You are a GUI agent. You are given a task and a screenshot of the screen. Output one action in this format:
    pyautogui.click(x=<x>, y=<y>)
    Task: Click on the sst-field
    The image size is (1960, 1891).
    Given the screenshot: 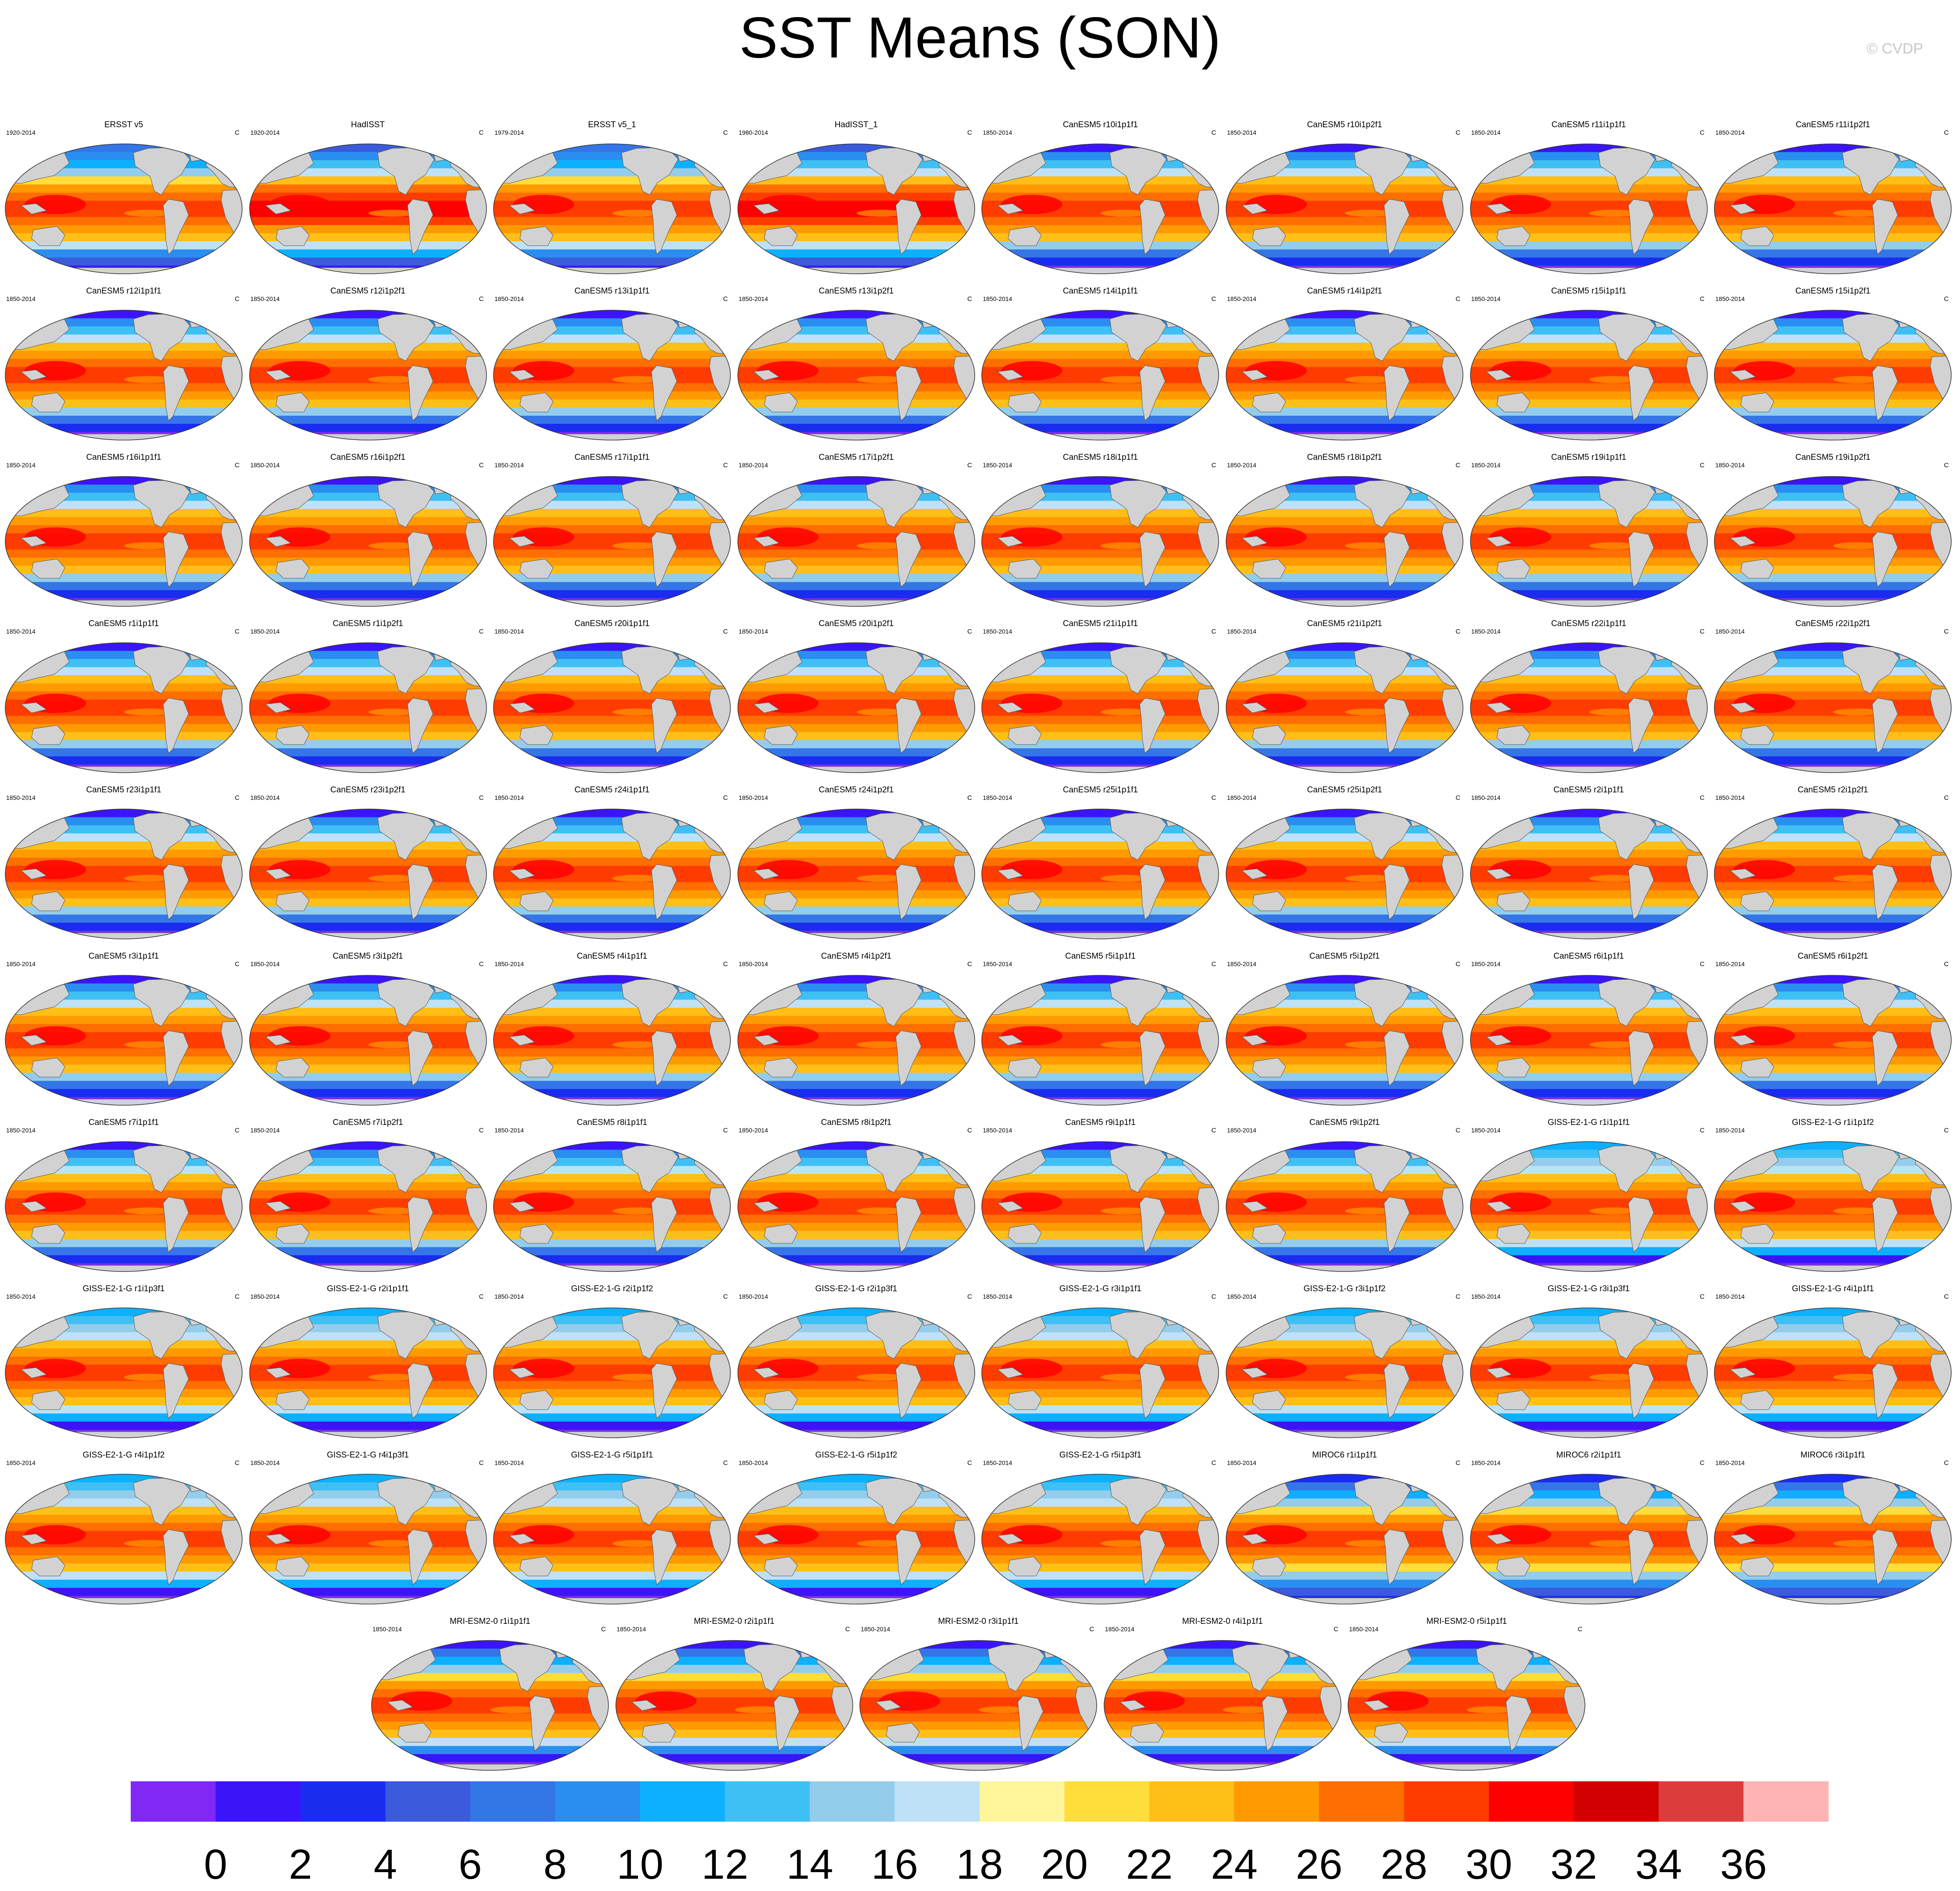 What is the action you would take?
    pyautogui.click(x=123, y=1373)
    